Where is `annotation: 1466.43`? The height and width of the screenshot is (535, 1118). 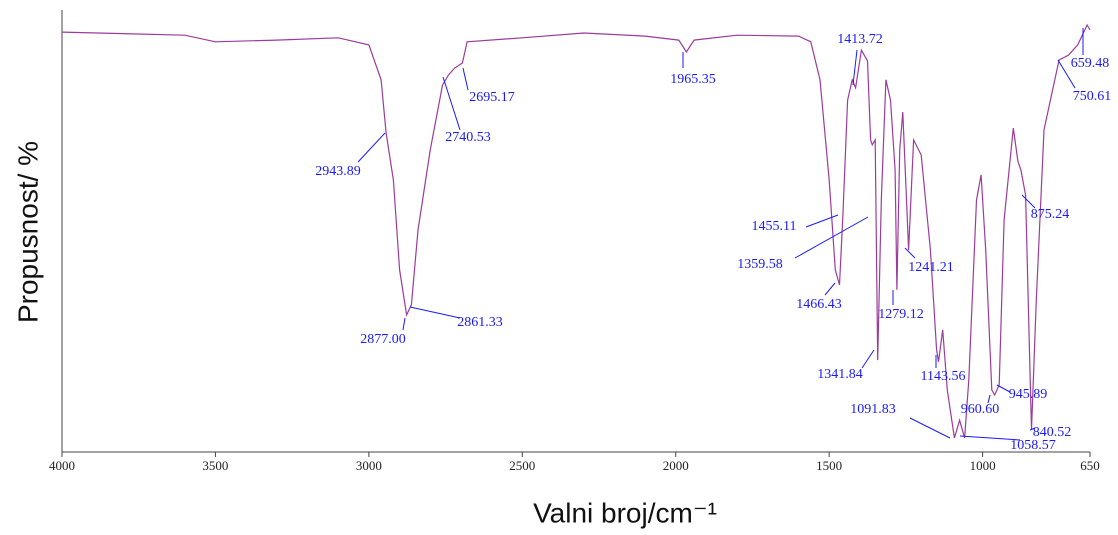 annotation: 1466.43 is located at coordinates (819, 304).